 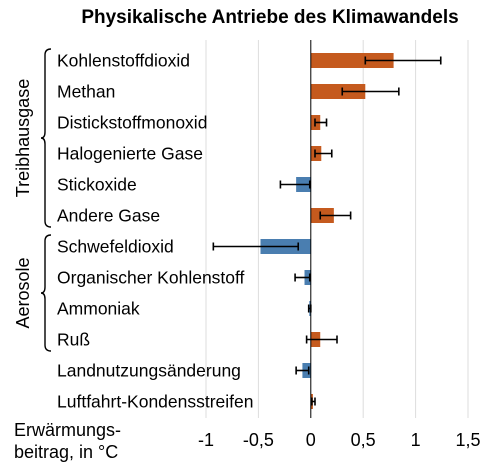 What do you see at coordinates (416, 440) in the screenshot?
I see `x-tick-label: 1` at bounding box center [416, 440].